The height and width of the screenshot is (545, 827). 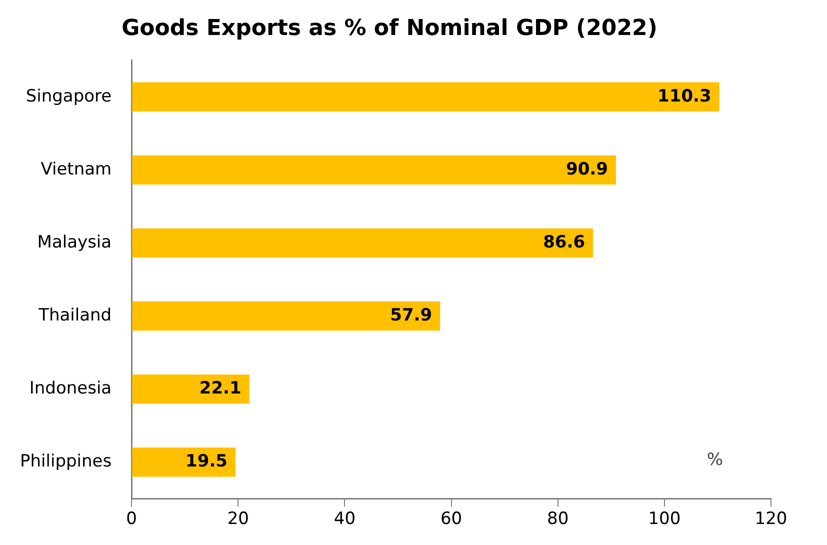 What do you see at coordinates (74, 242) in the screenshot?
I see `y-tick-label: Malaysia` at bounding box center [74, 242].